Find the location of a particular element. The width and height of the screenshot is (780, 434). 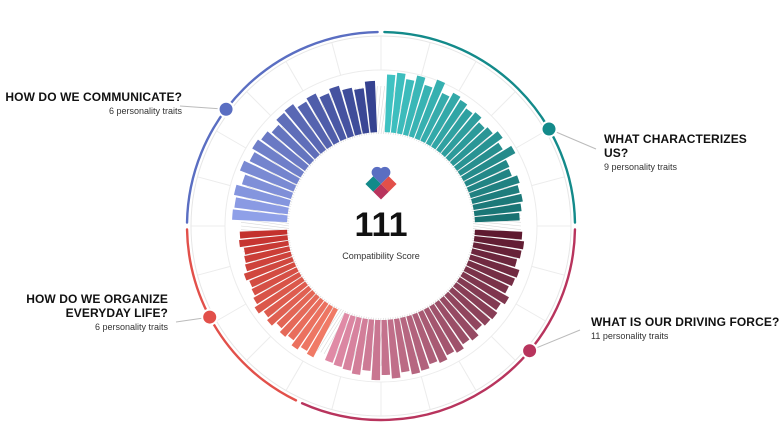

group-subtitle: 9 personality traits is located at coordinates (641, 167).